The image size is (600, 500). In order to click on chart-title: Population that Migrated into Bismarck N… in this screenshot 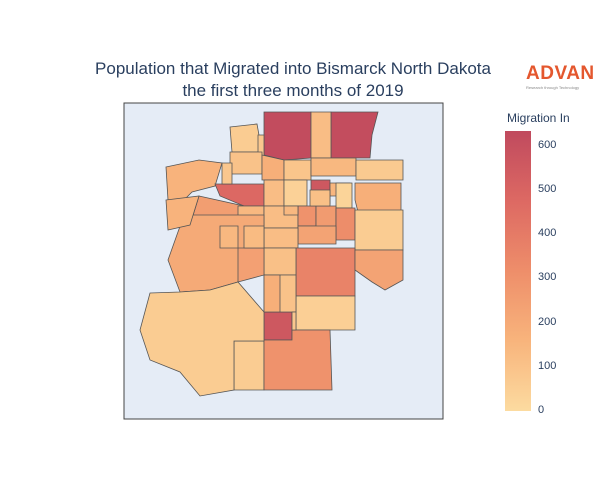, I will do `click(300, 80)`.